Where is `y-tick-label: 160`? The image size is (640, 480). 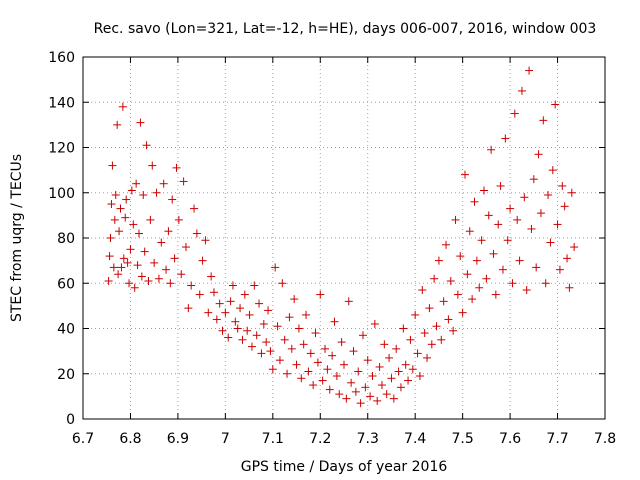
y-tick-label: 160 is located at coordinates (61, 58).